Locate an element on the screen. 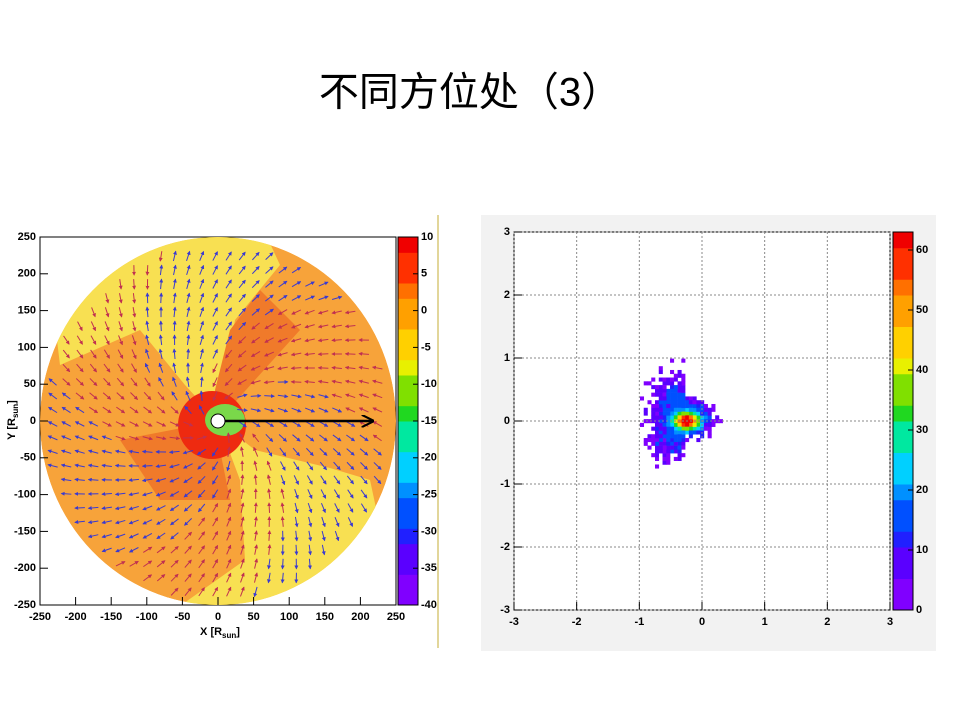  colorbar-tick-label: -35 is located at coordinates (429, 568).